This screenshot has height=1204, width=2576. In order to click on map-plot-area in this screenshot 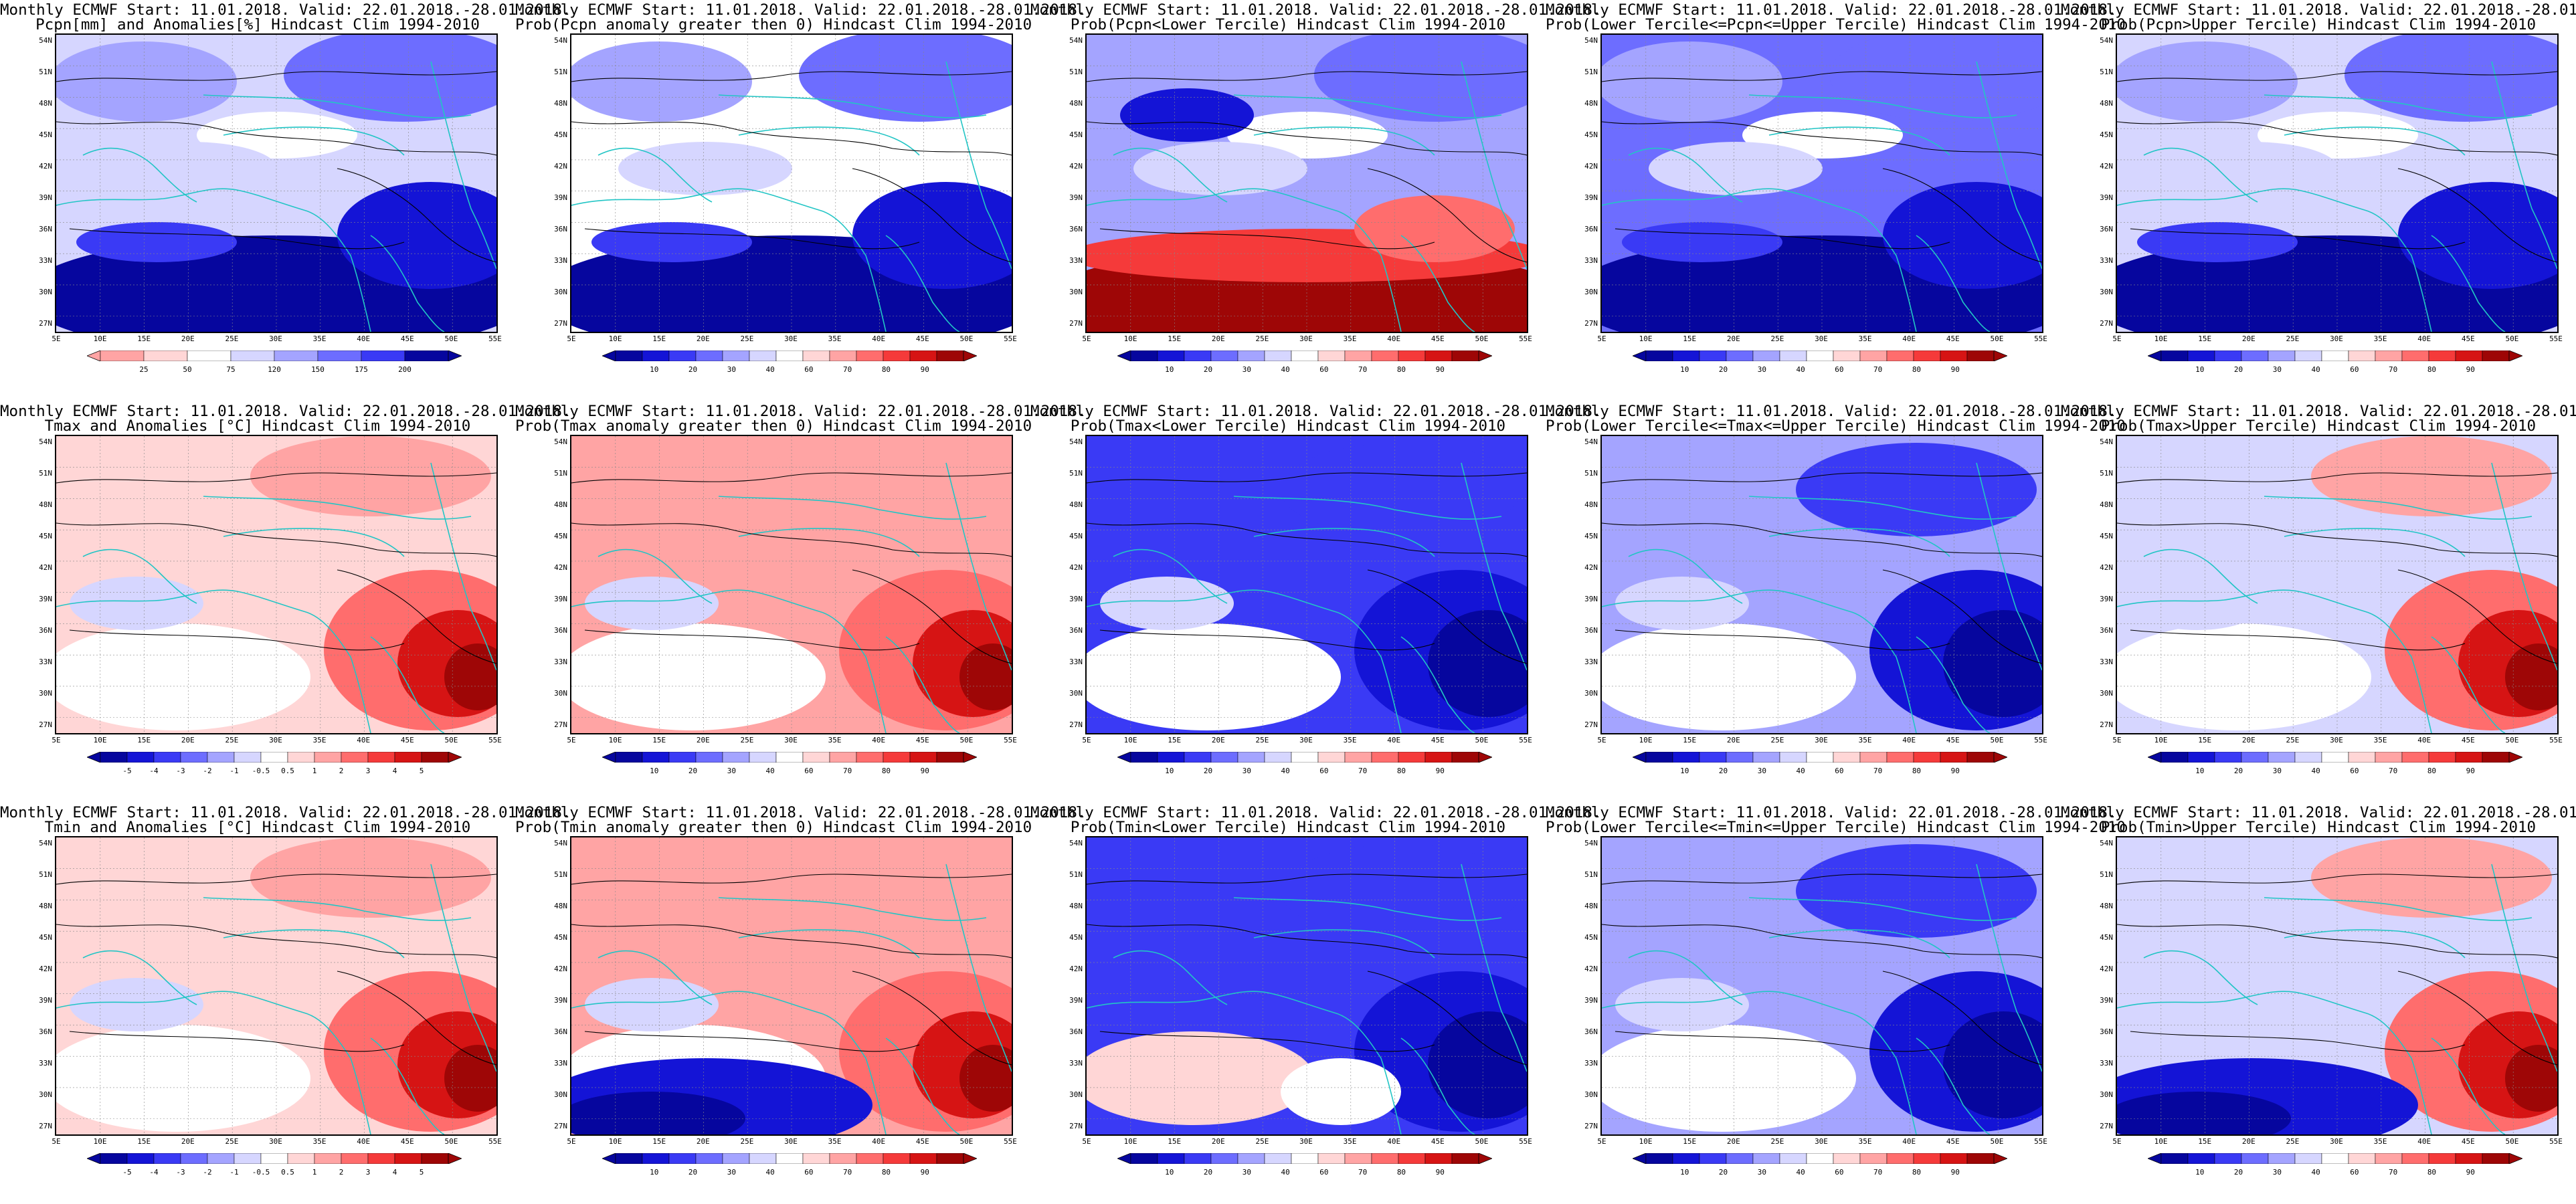, I will do `click(2337, 584)`.